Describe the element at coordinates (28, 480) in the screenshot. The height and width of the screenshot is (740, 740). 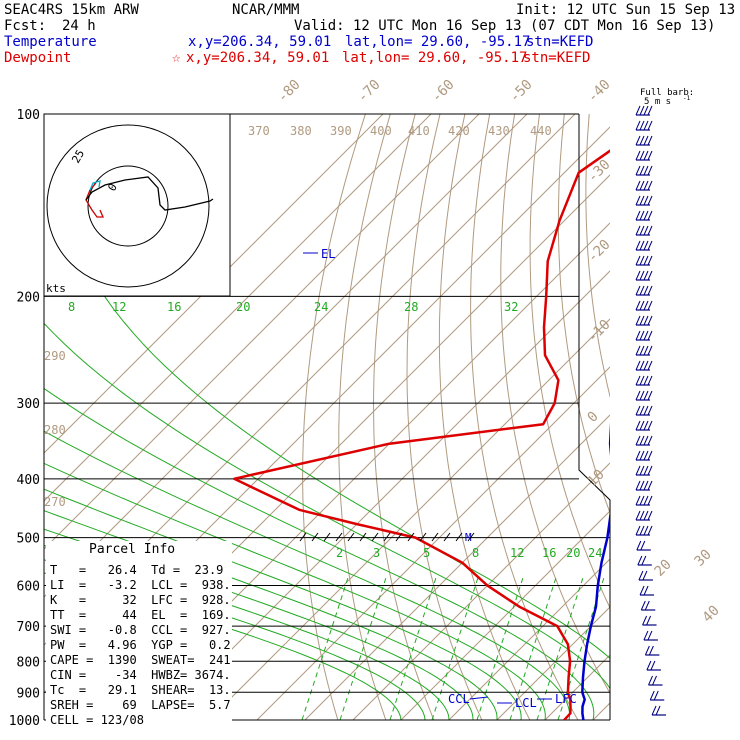
I see `pressure-tick-label: 400` at that location.